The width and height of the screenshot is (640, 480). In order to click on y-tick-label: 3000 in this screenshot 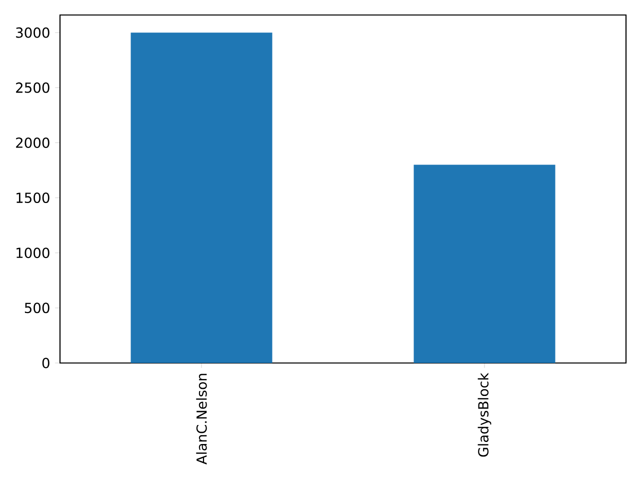, I will do `click(33, 32)`.